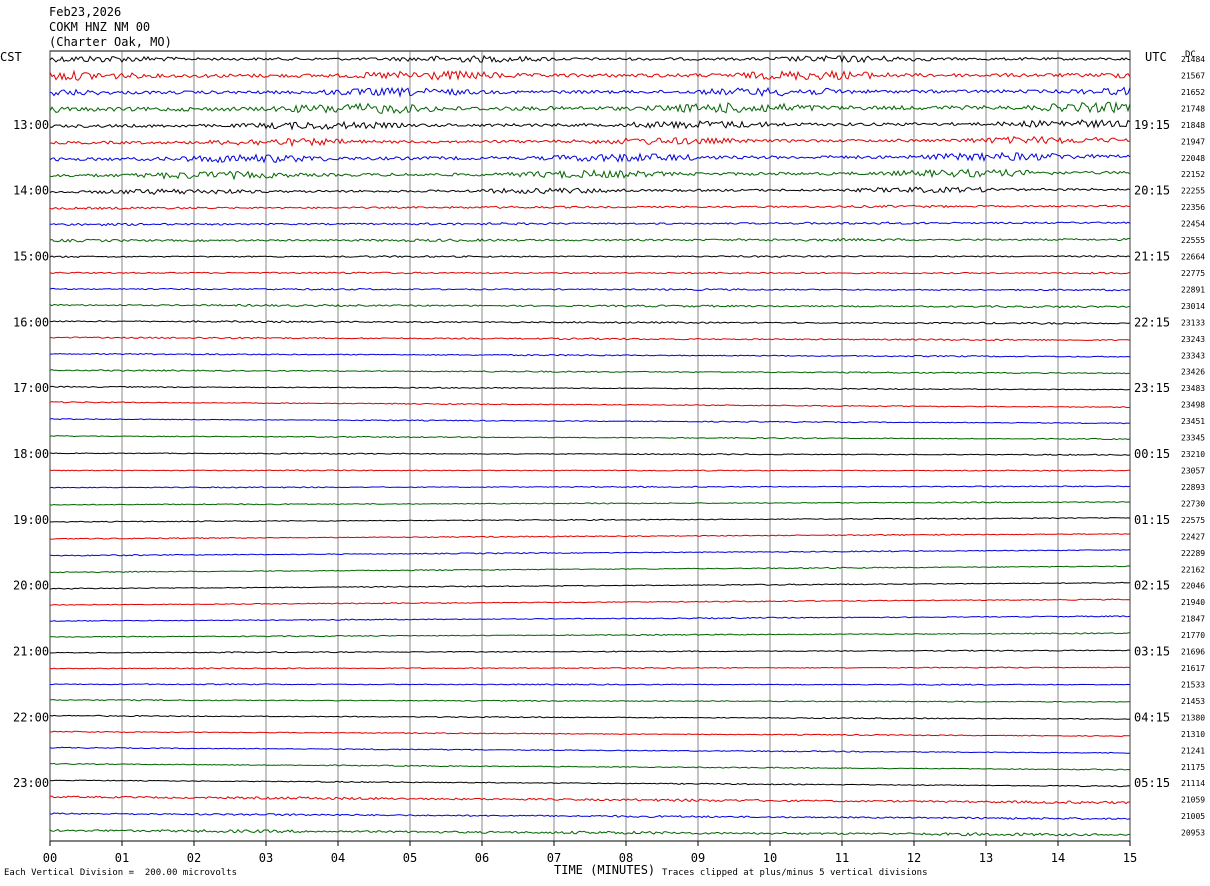 The width and height of the screenshot is (1210, 886). I want to click on x-tick-label: 10, so click(770, 858).